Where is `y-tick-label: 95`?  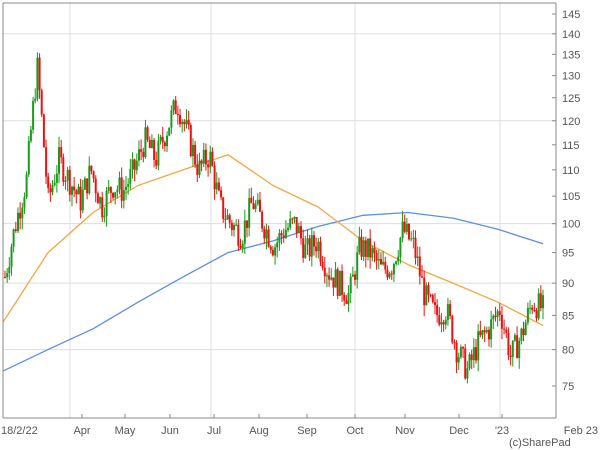
y-tick-label: 95 is located at coordinates (568, 254).